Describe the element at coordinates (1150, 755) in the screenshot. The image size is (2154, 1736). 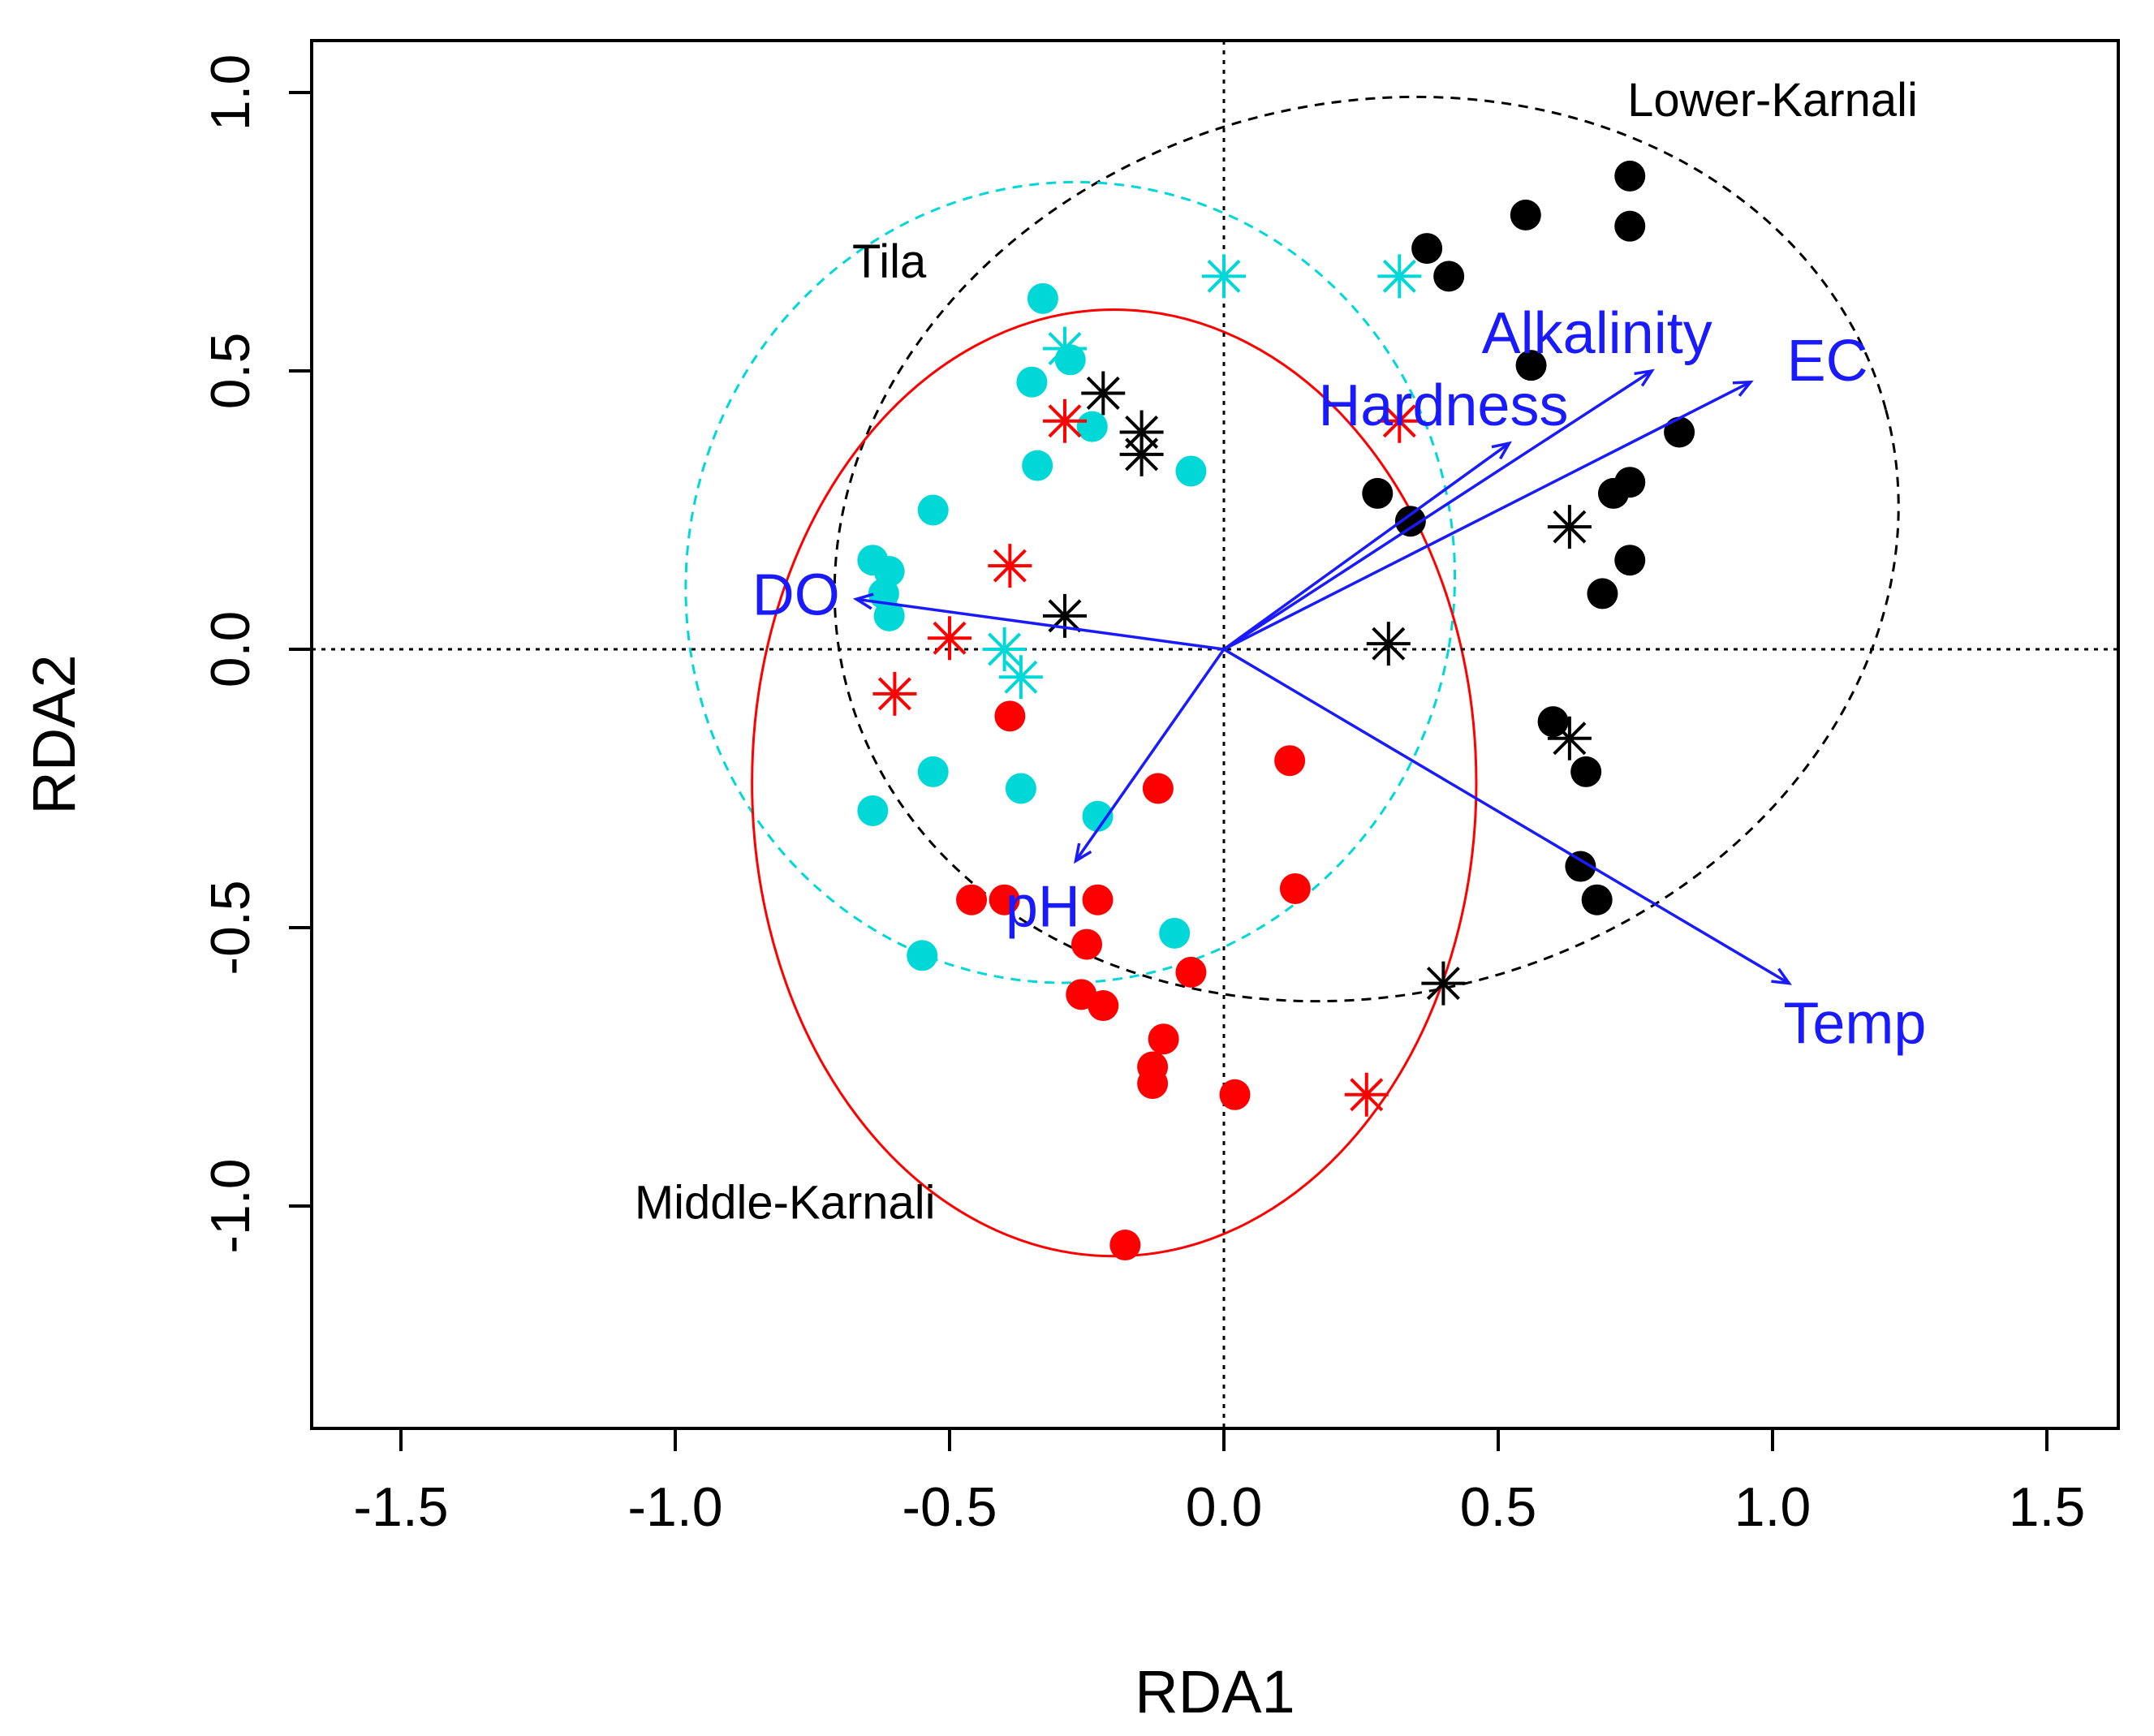
I see `vector-ph` at that location.